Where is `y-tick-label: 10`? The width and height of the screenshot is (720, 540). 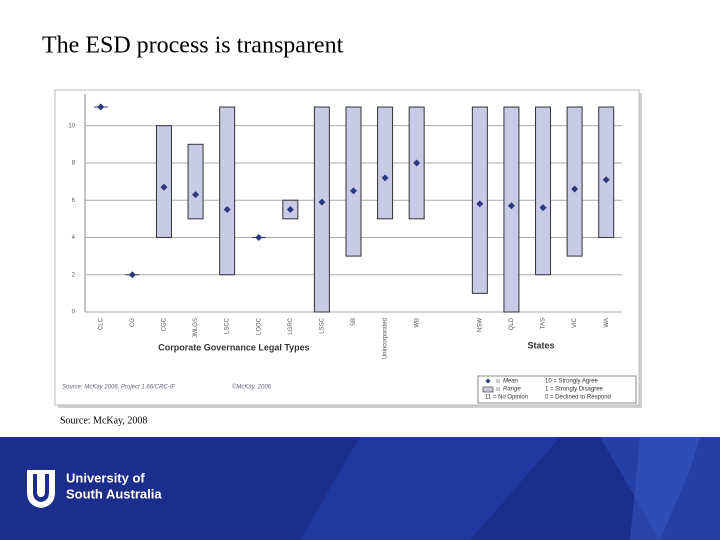 y-tick-label: 10 is located at coordinates (71, 126).